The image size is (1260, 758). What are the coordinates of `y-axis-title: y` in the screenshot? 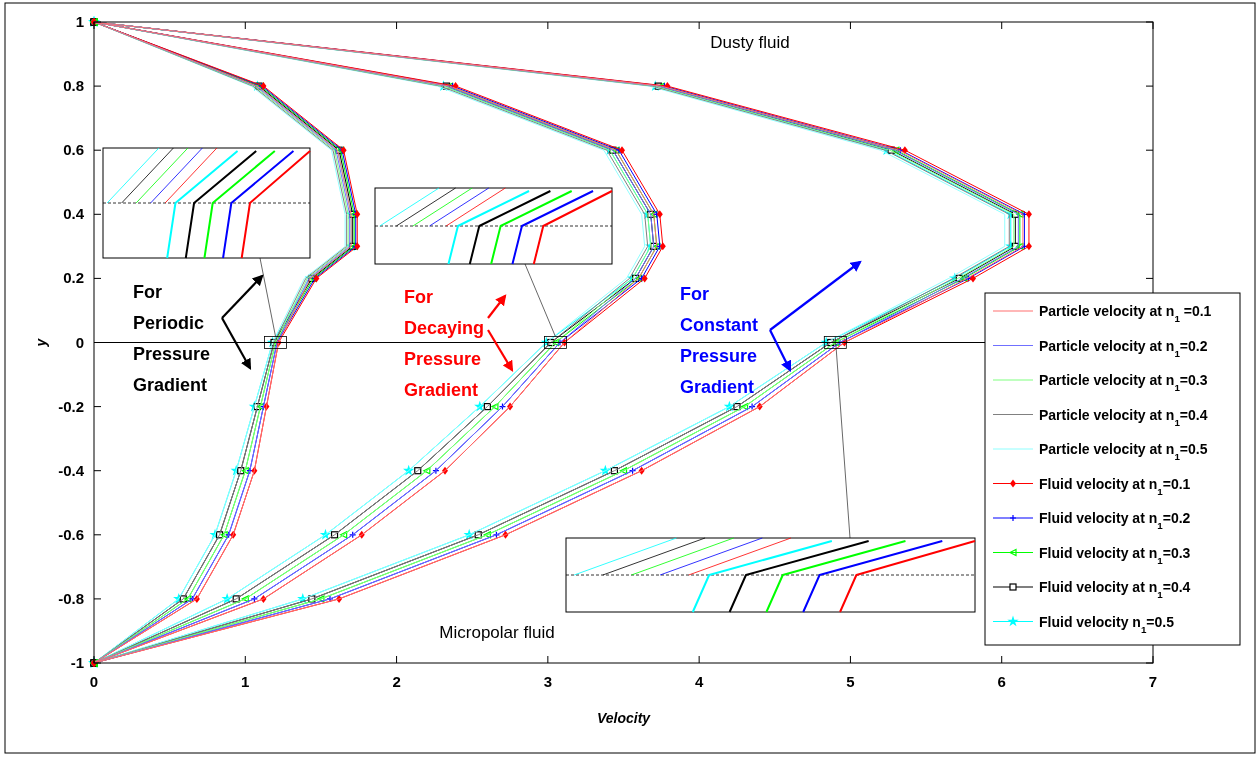 It's located at (41, 342).